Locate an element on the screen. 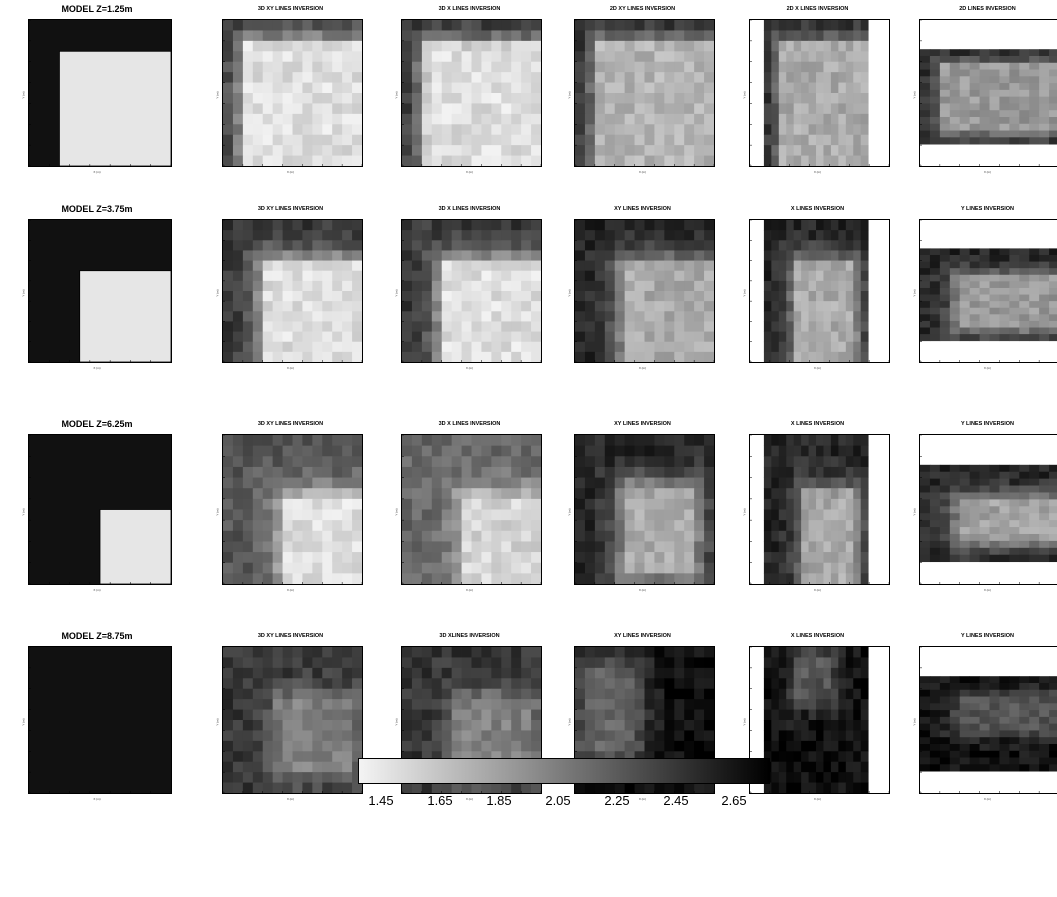 Image resolution: width=1057 pixels, height=897 pixels. panel-r2-c3: 3D X LINES INVERSION X (m) Y (m) is located at coordinates (468, 289).